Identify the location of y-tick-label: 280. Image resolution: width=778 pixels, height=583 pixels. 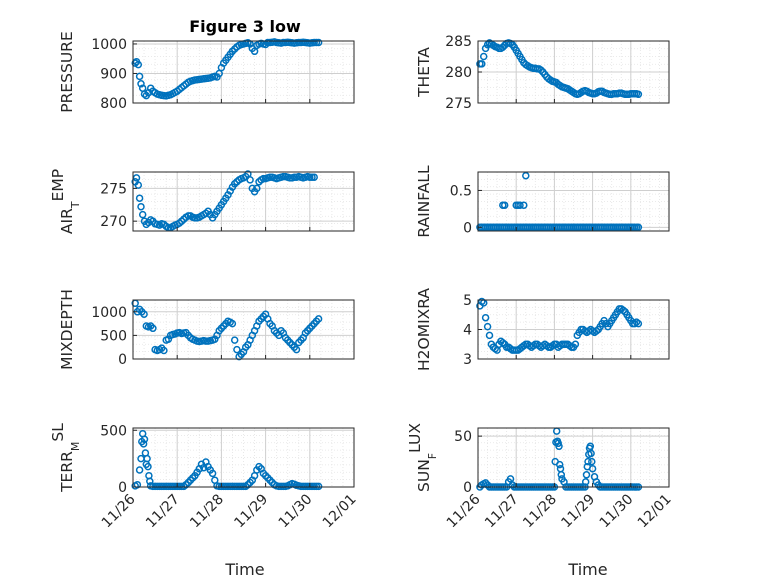
(458, 73).